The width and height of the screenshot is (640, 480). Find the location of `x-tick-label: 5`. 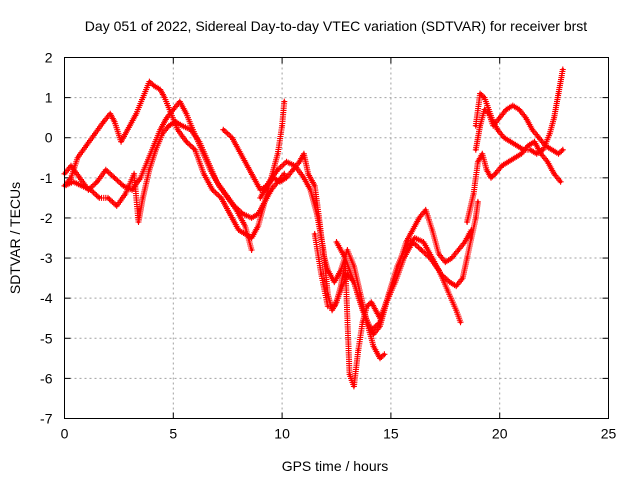

x-tick-label: 5 is located at coordinates (173, 434).